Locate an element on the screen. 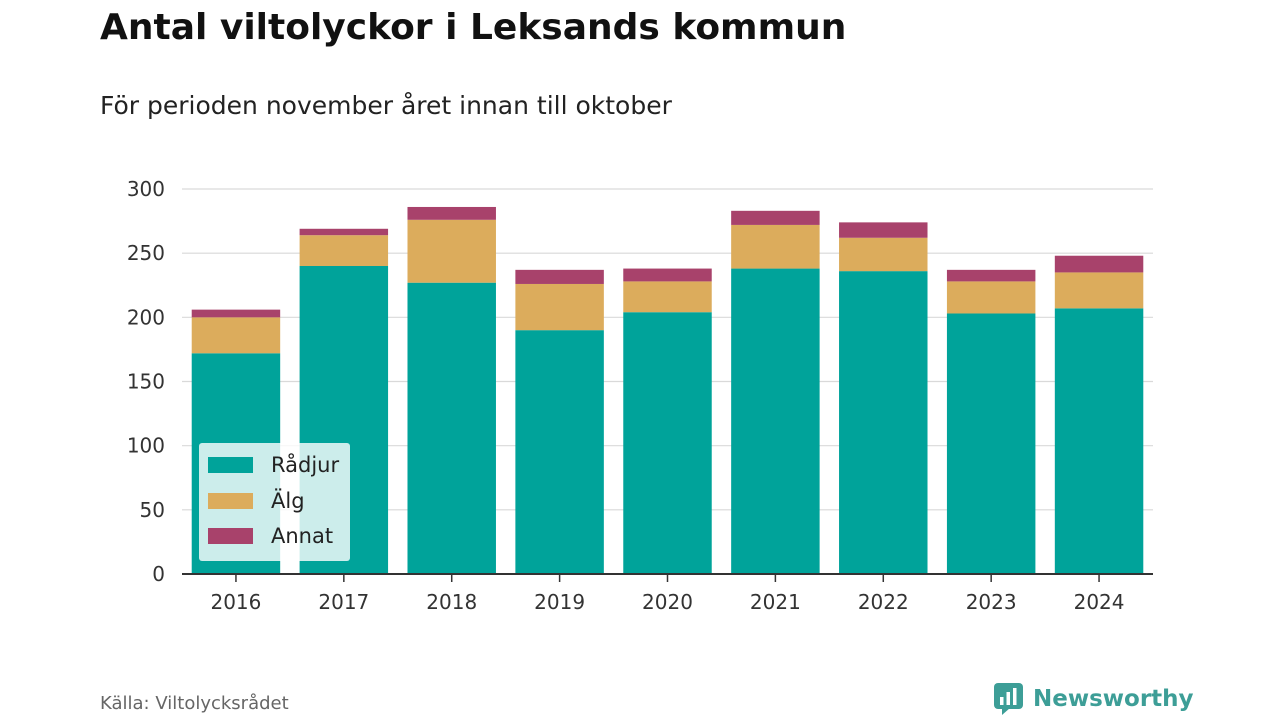  bar-2021-alg is located at coordinates (775, 246).